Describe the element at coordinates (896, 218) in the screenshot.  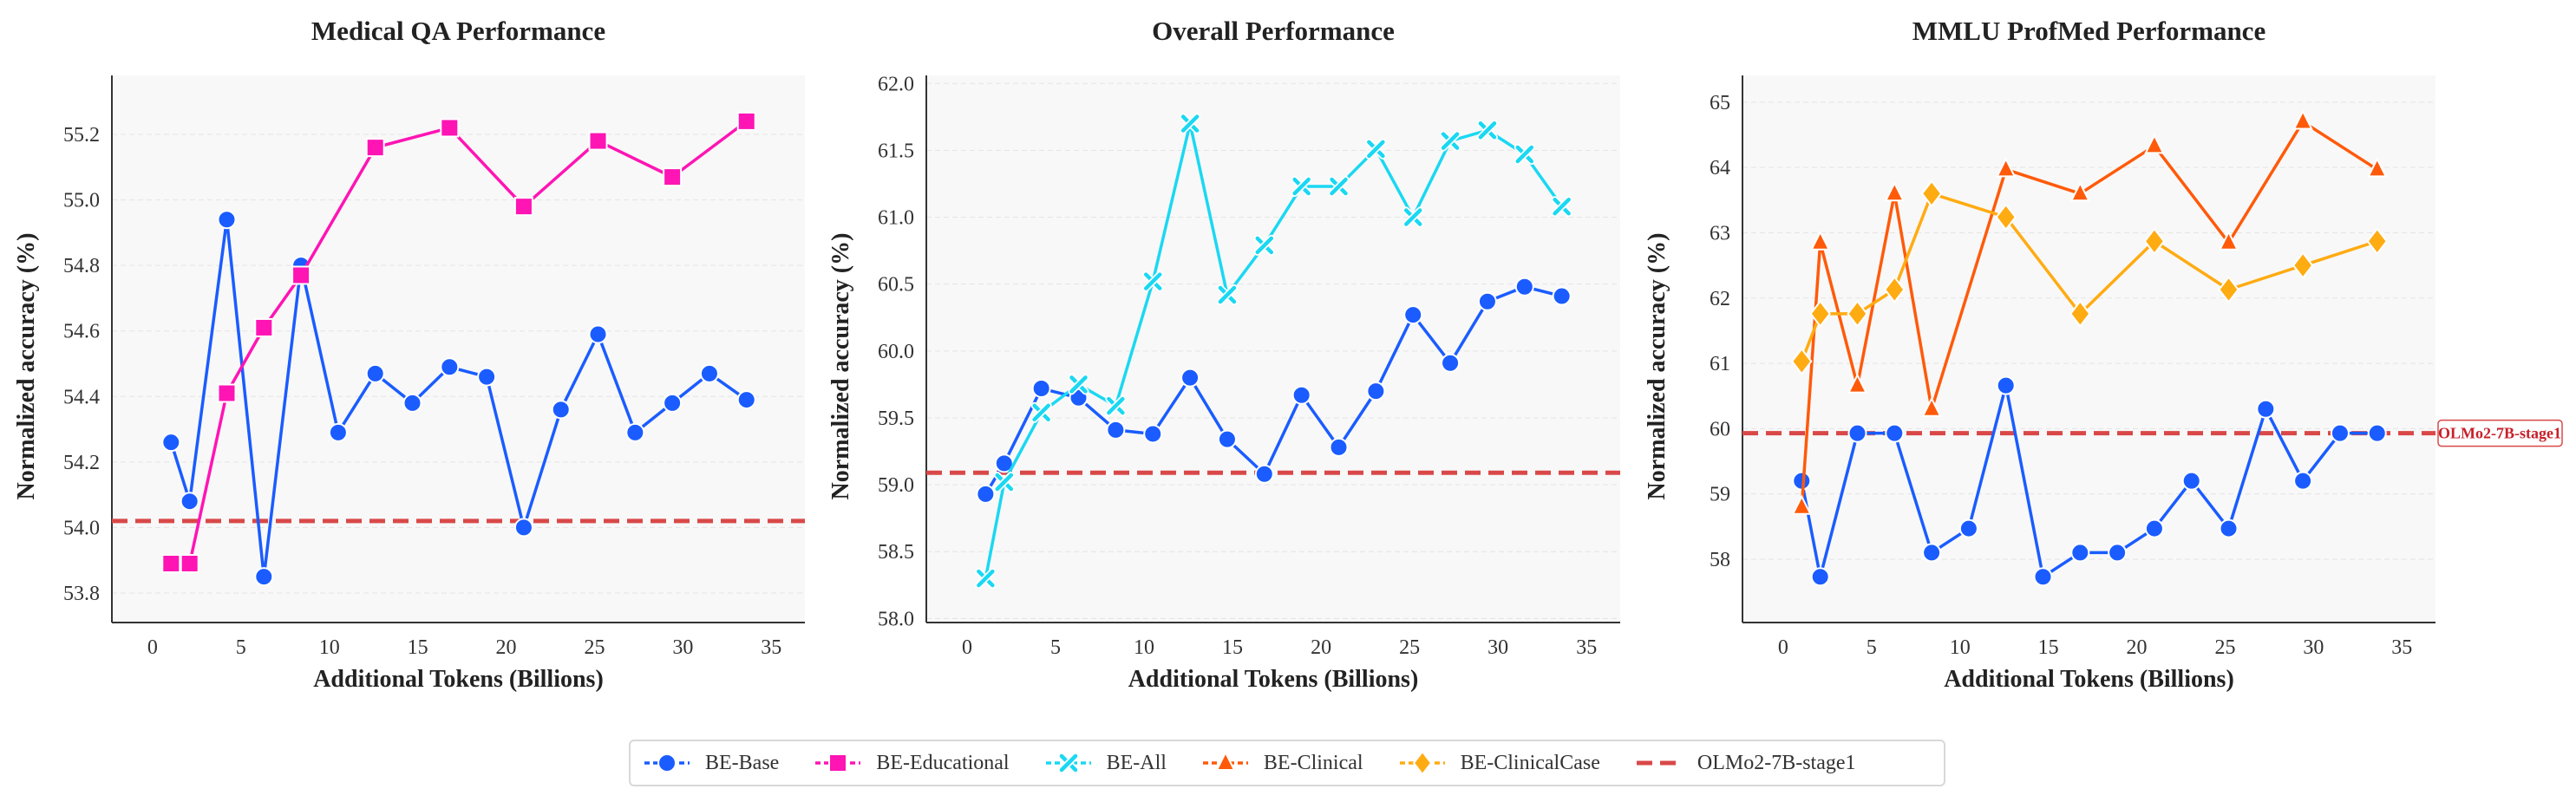
I see `y-tick-label: 61.0` at that location.